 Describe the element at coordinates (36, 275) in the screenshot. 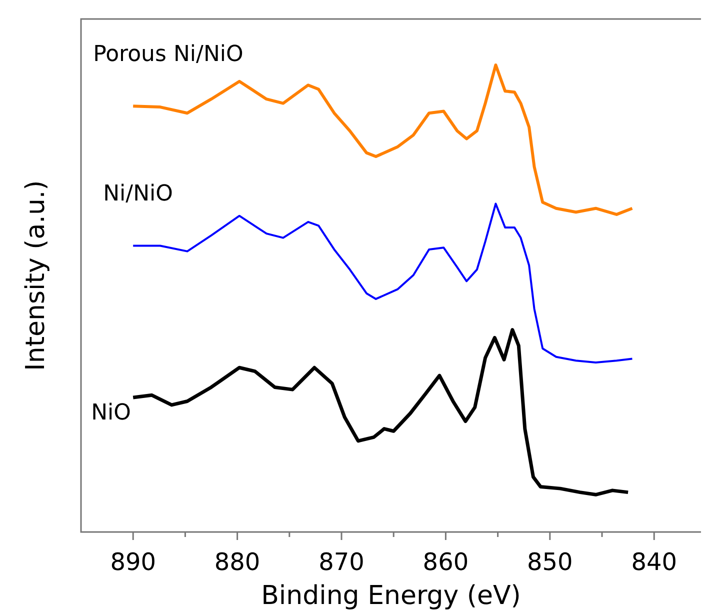

I see `y-axis-title: Intensity (a.u.)` at that location.